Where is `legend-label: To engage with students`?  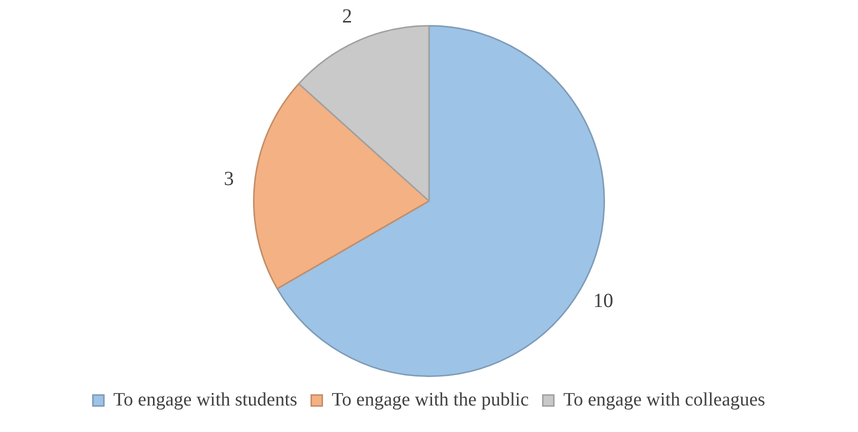 legend-label: To engage with students is located at coordinates (205, 399).